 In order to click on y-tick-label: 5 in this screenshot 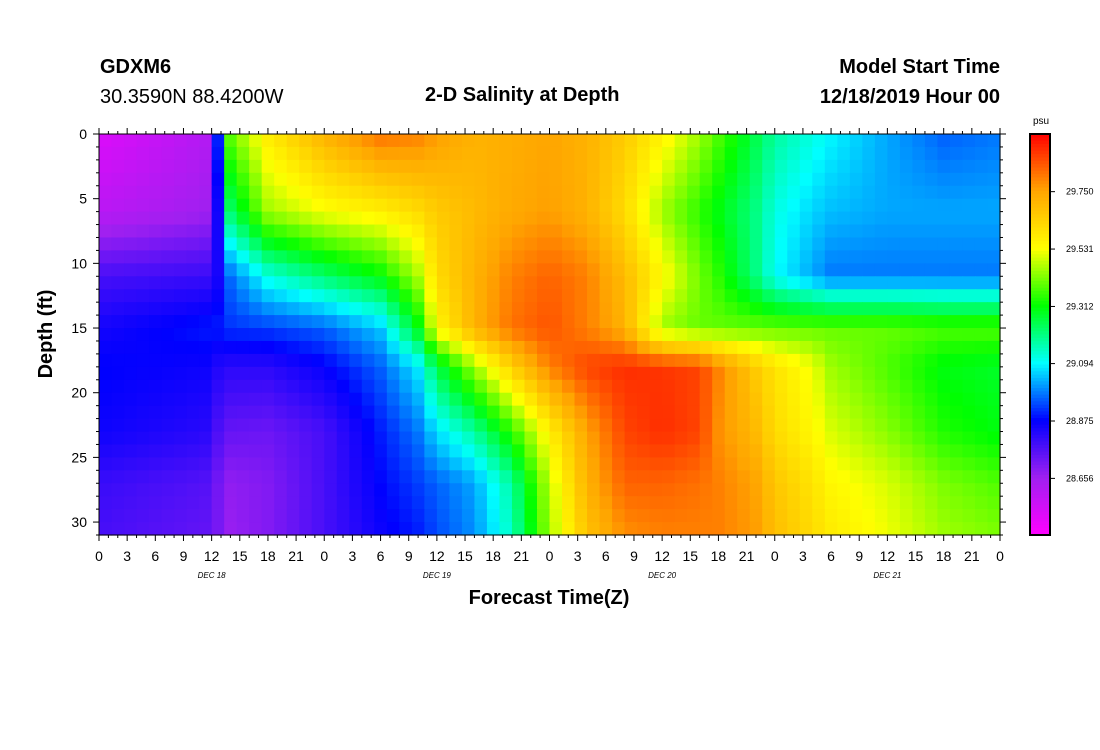, I will do `click(83, 199)`.